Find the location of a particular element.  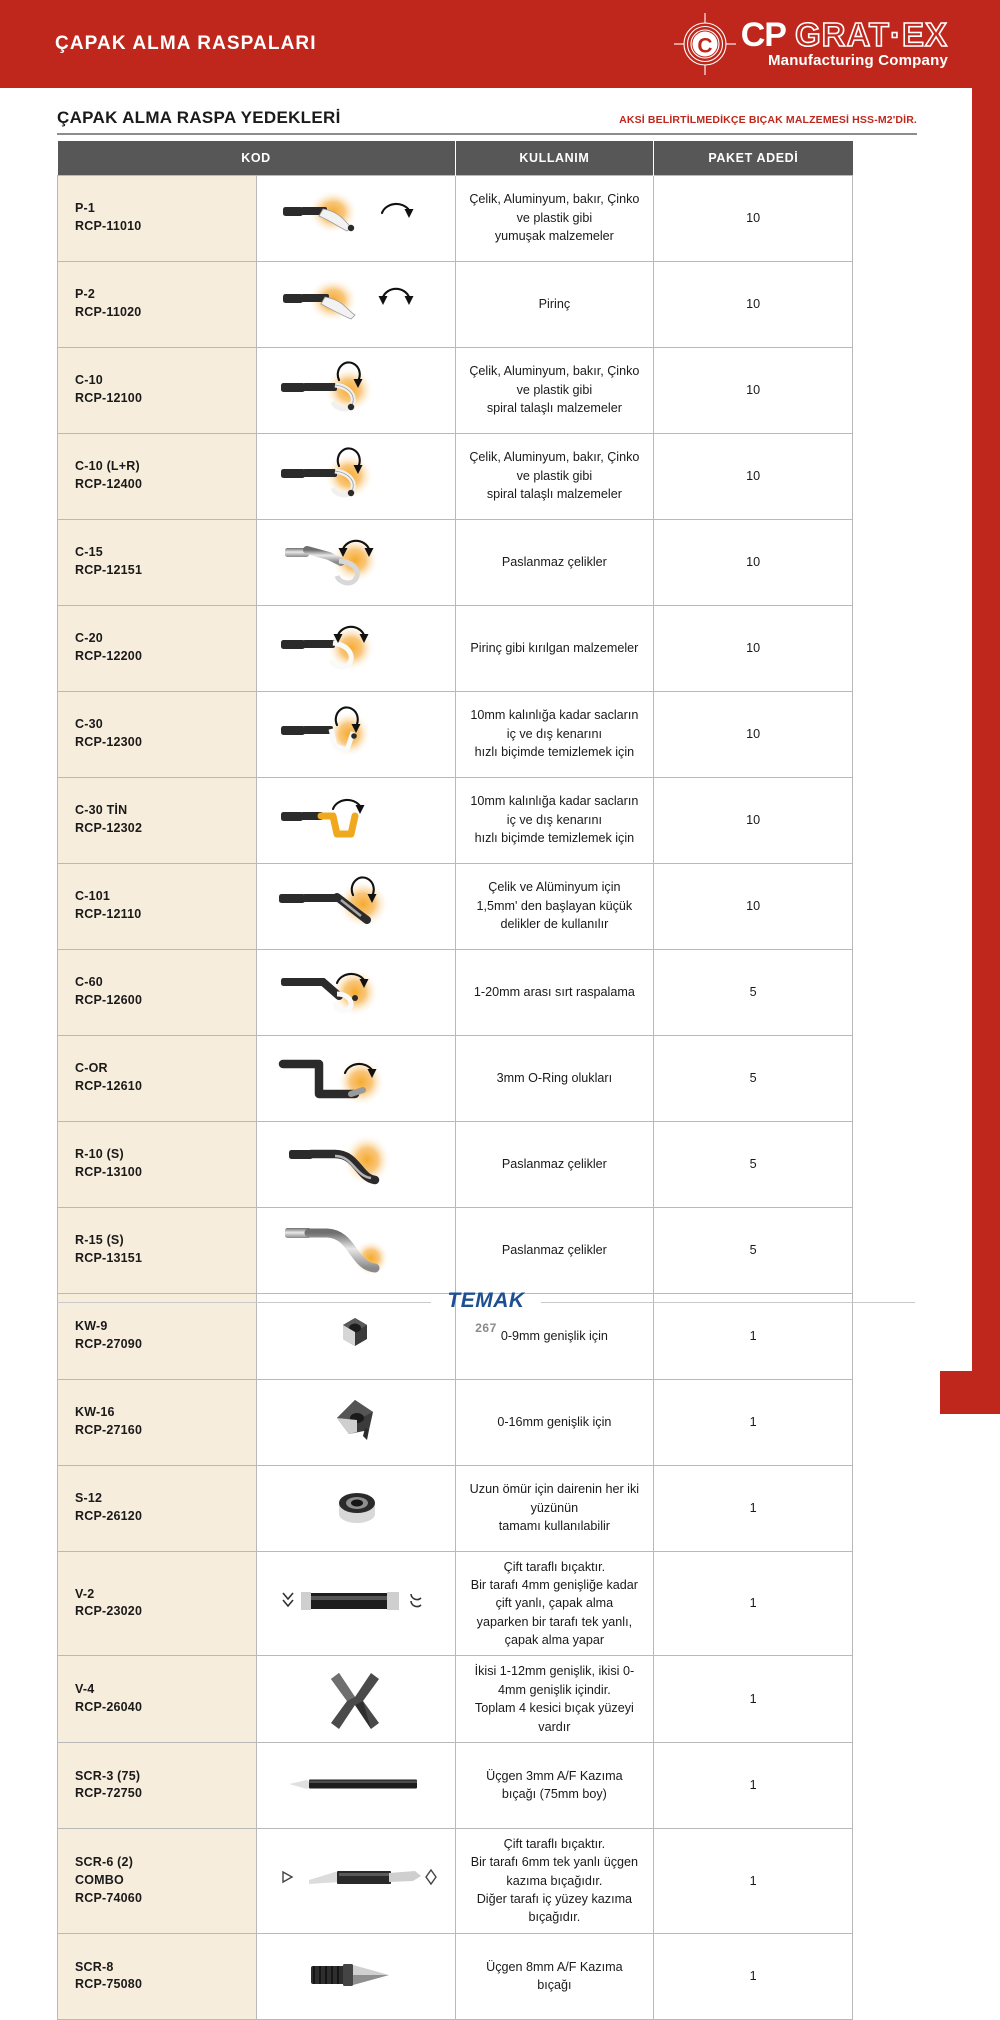

product-usage-cell: Pirinç gibi kırılgan malzemeler is located at coordinates (555, 648).